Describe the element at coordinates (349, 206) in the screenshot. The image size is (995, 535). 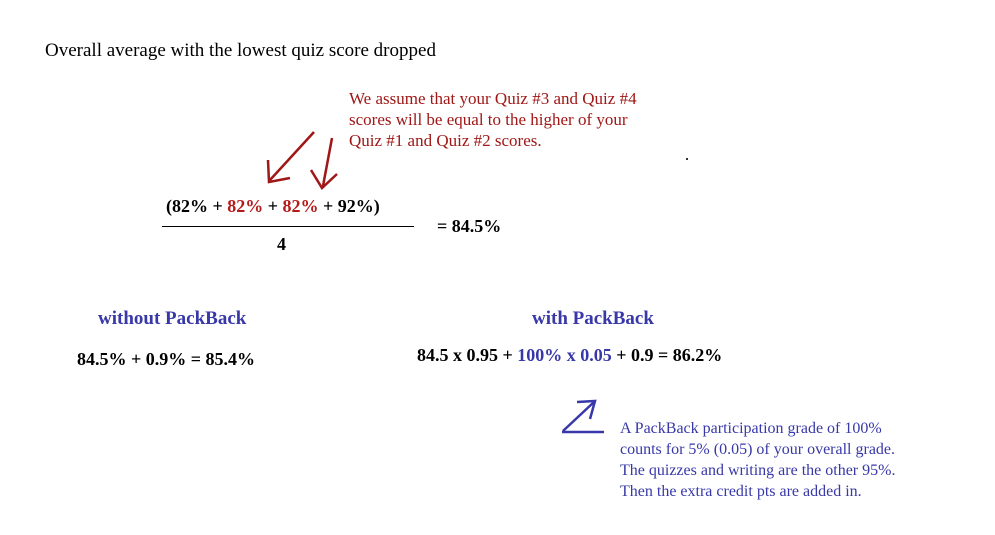
I see `formula-close: + 92%)` at that location.